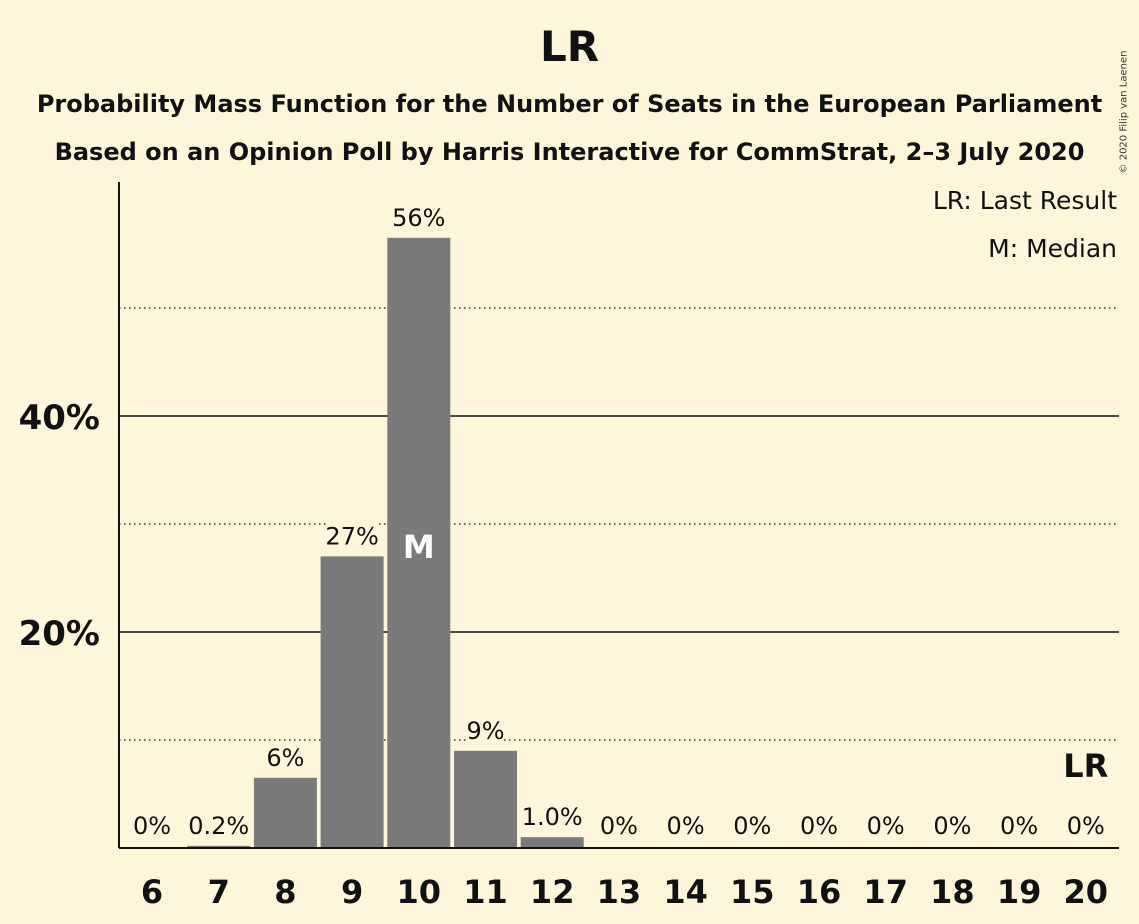 The height and width of the screenshot is (924, 1139). What do you see at coordinates (285, 892) in the screenshot?
I see `x-tick-label: 8` at bounding box center [285, 892].